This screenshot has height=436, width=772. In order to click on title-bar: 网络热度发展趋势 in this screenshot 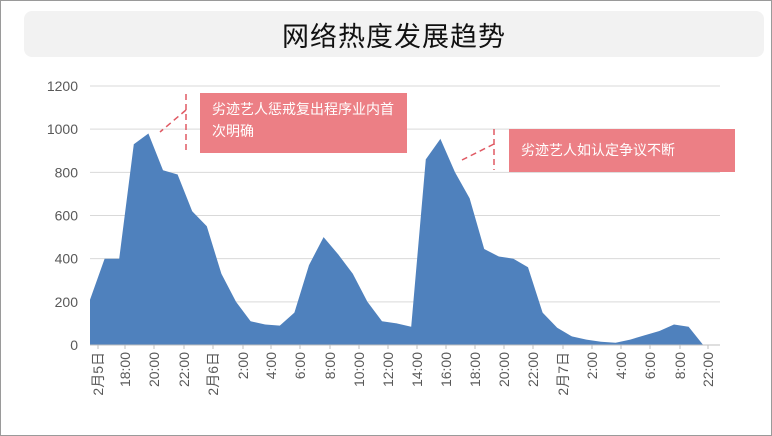, I will do `click(394, 34)`.